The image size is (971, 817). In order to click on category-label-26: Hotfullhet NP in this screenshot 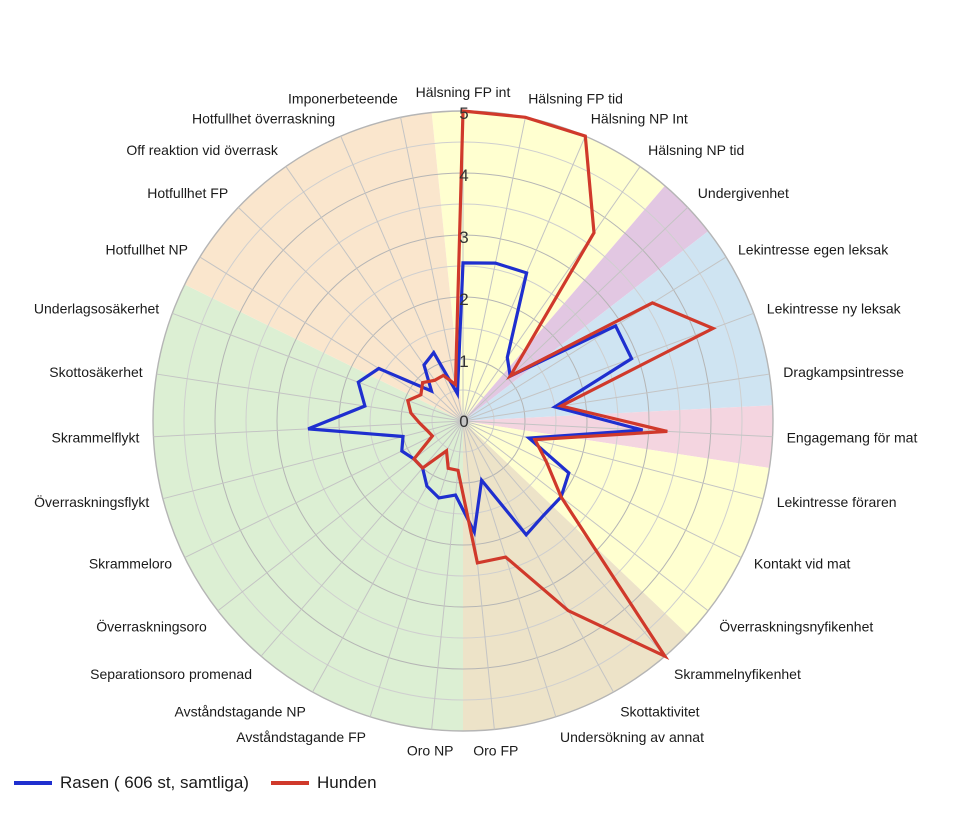, I will do `click(147, 250)`.